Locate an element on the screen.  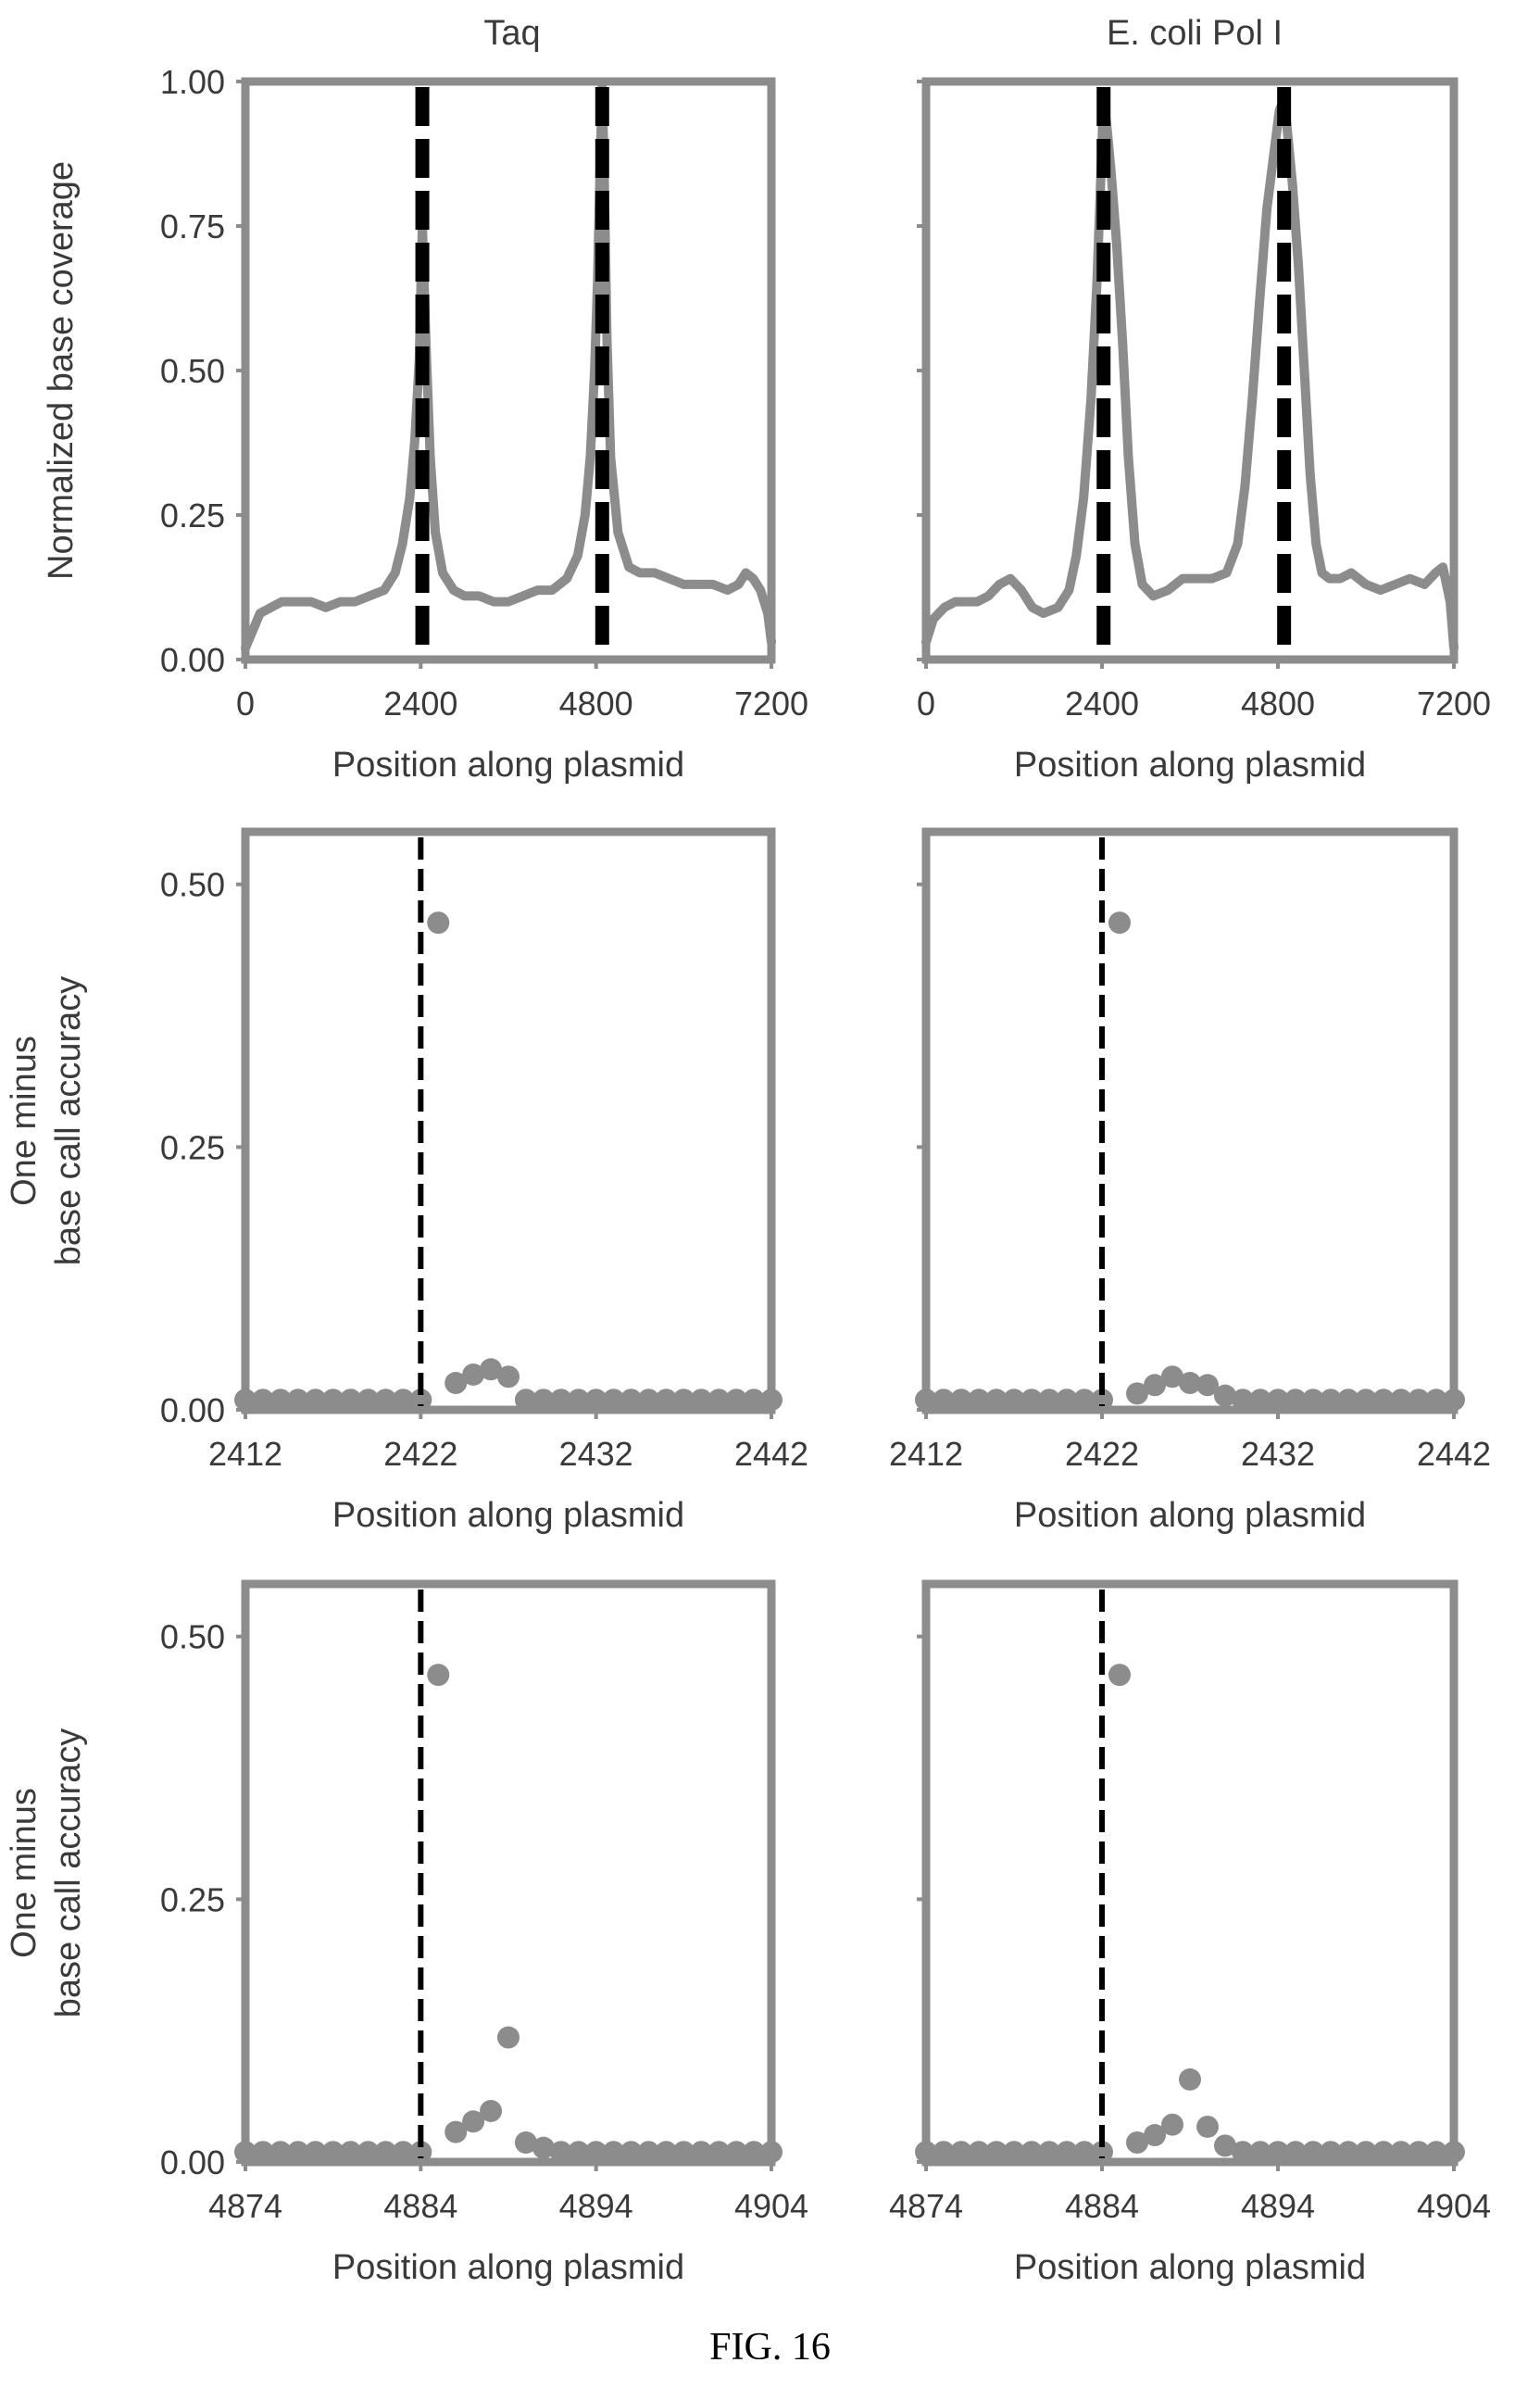
x-tick-label: 4894 is located at coordinates (596, 2206).